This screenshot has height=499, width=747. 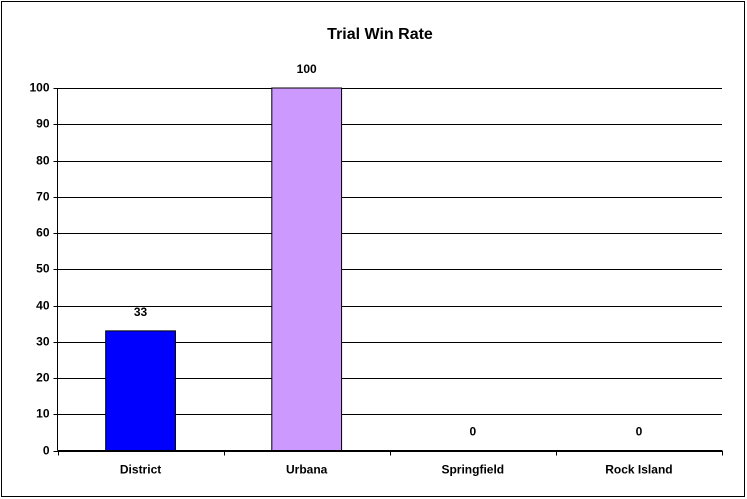 I want to click on y-tick-label: 40, so click(x=43, y=306).